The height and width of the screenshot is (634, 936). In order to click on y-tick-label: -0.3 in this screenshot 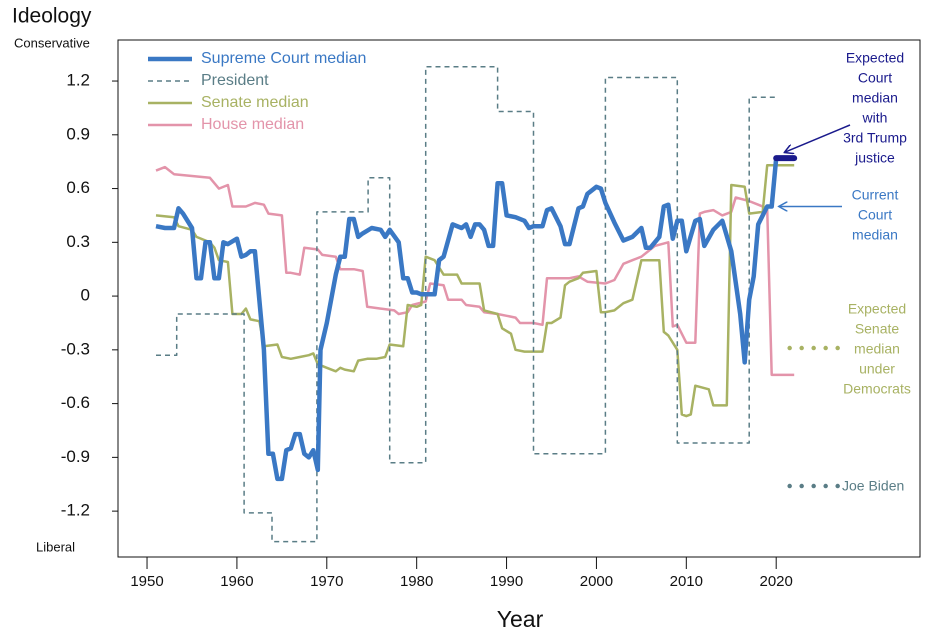, I will do `click(75, 348)`.